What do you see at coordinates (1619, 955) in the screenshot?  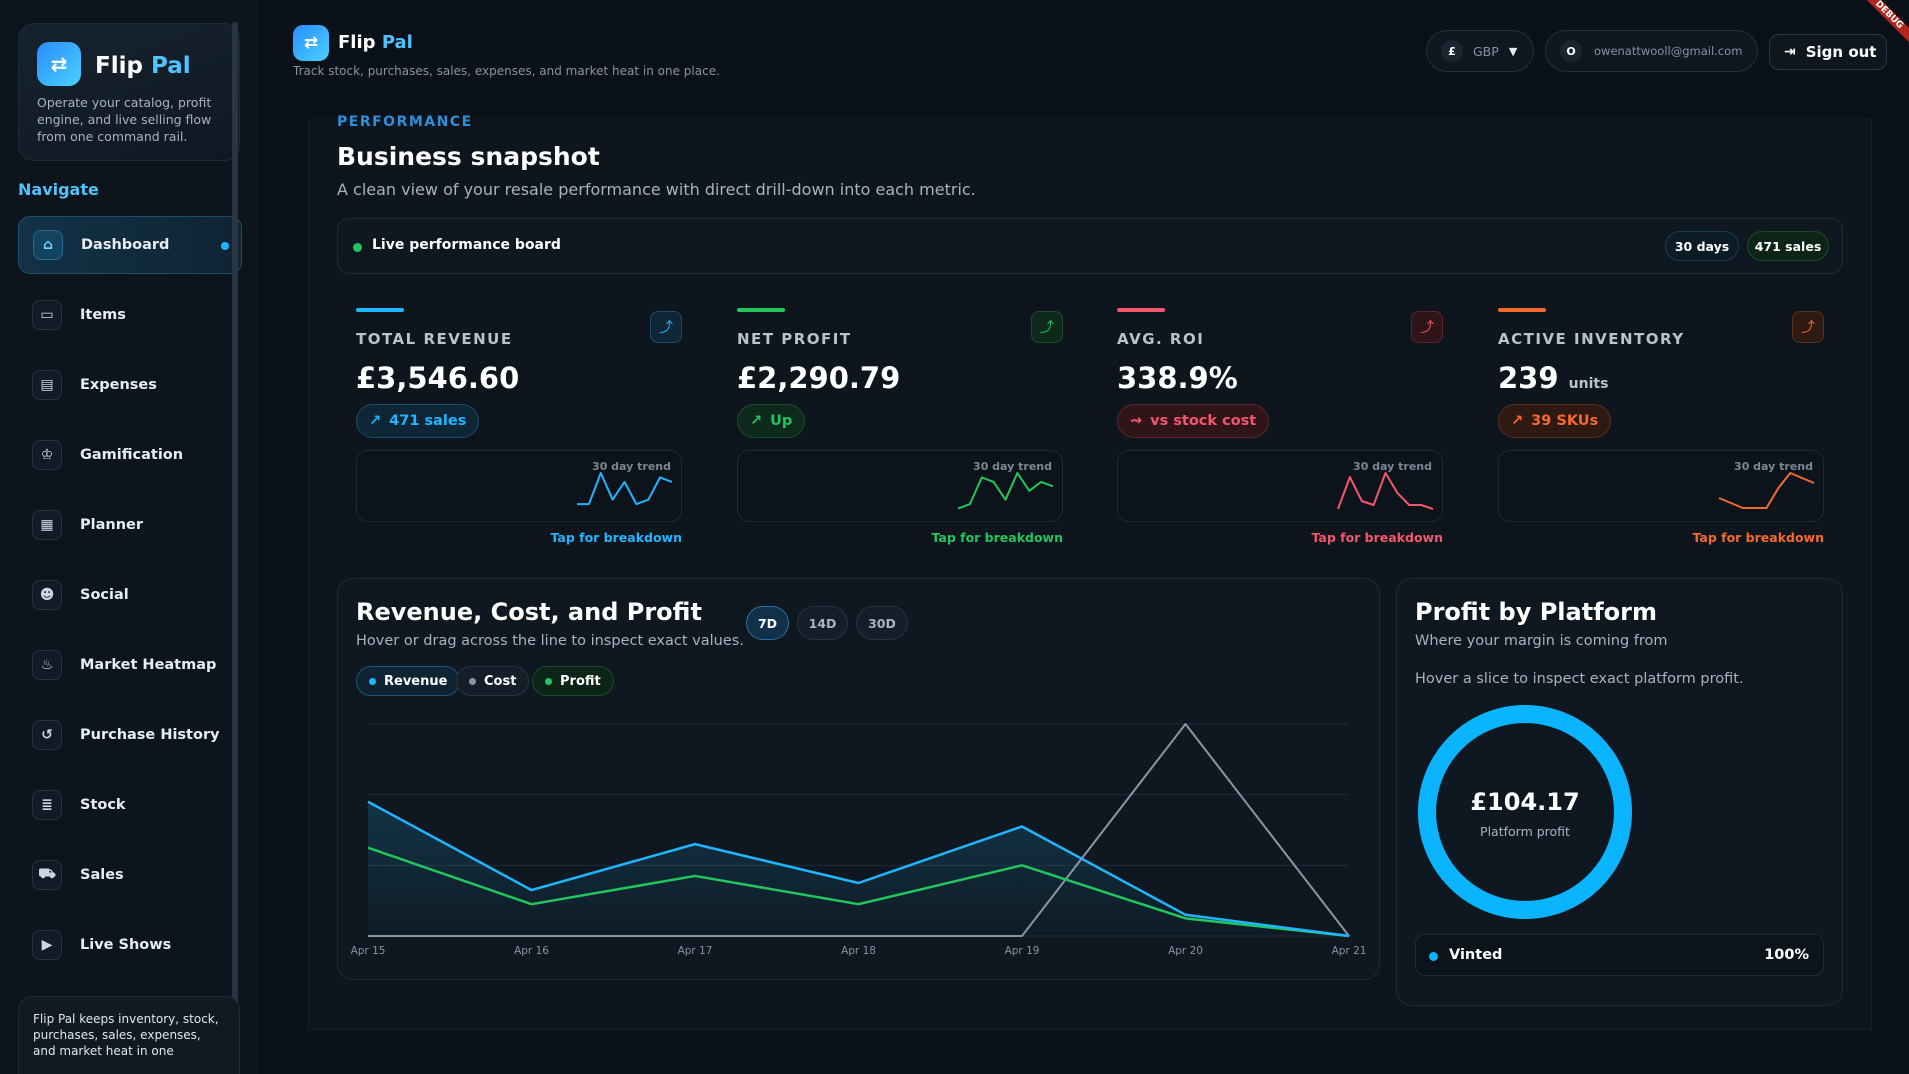 I see `platform-row-vinted: Vinted 100%` at bounding box center [1619, 955].